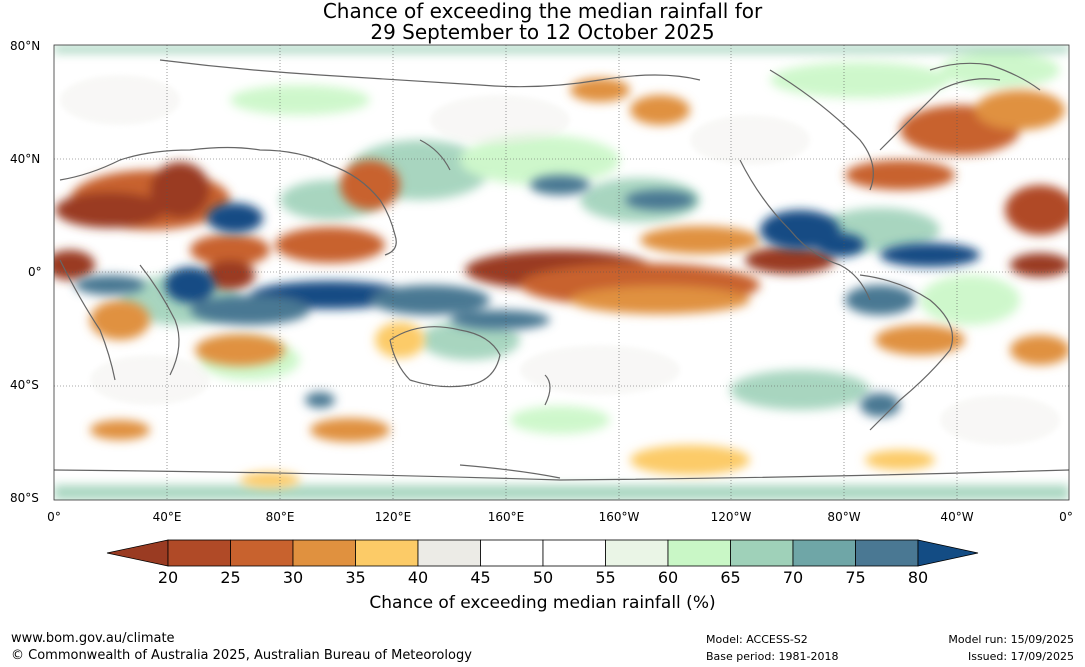 Image resolution: width=1085 pixels, height=667 pixels. Describe the element at coordinates (918, 577) in the screenshot. I see `colorbar-tick-label: 80` at that location.